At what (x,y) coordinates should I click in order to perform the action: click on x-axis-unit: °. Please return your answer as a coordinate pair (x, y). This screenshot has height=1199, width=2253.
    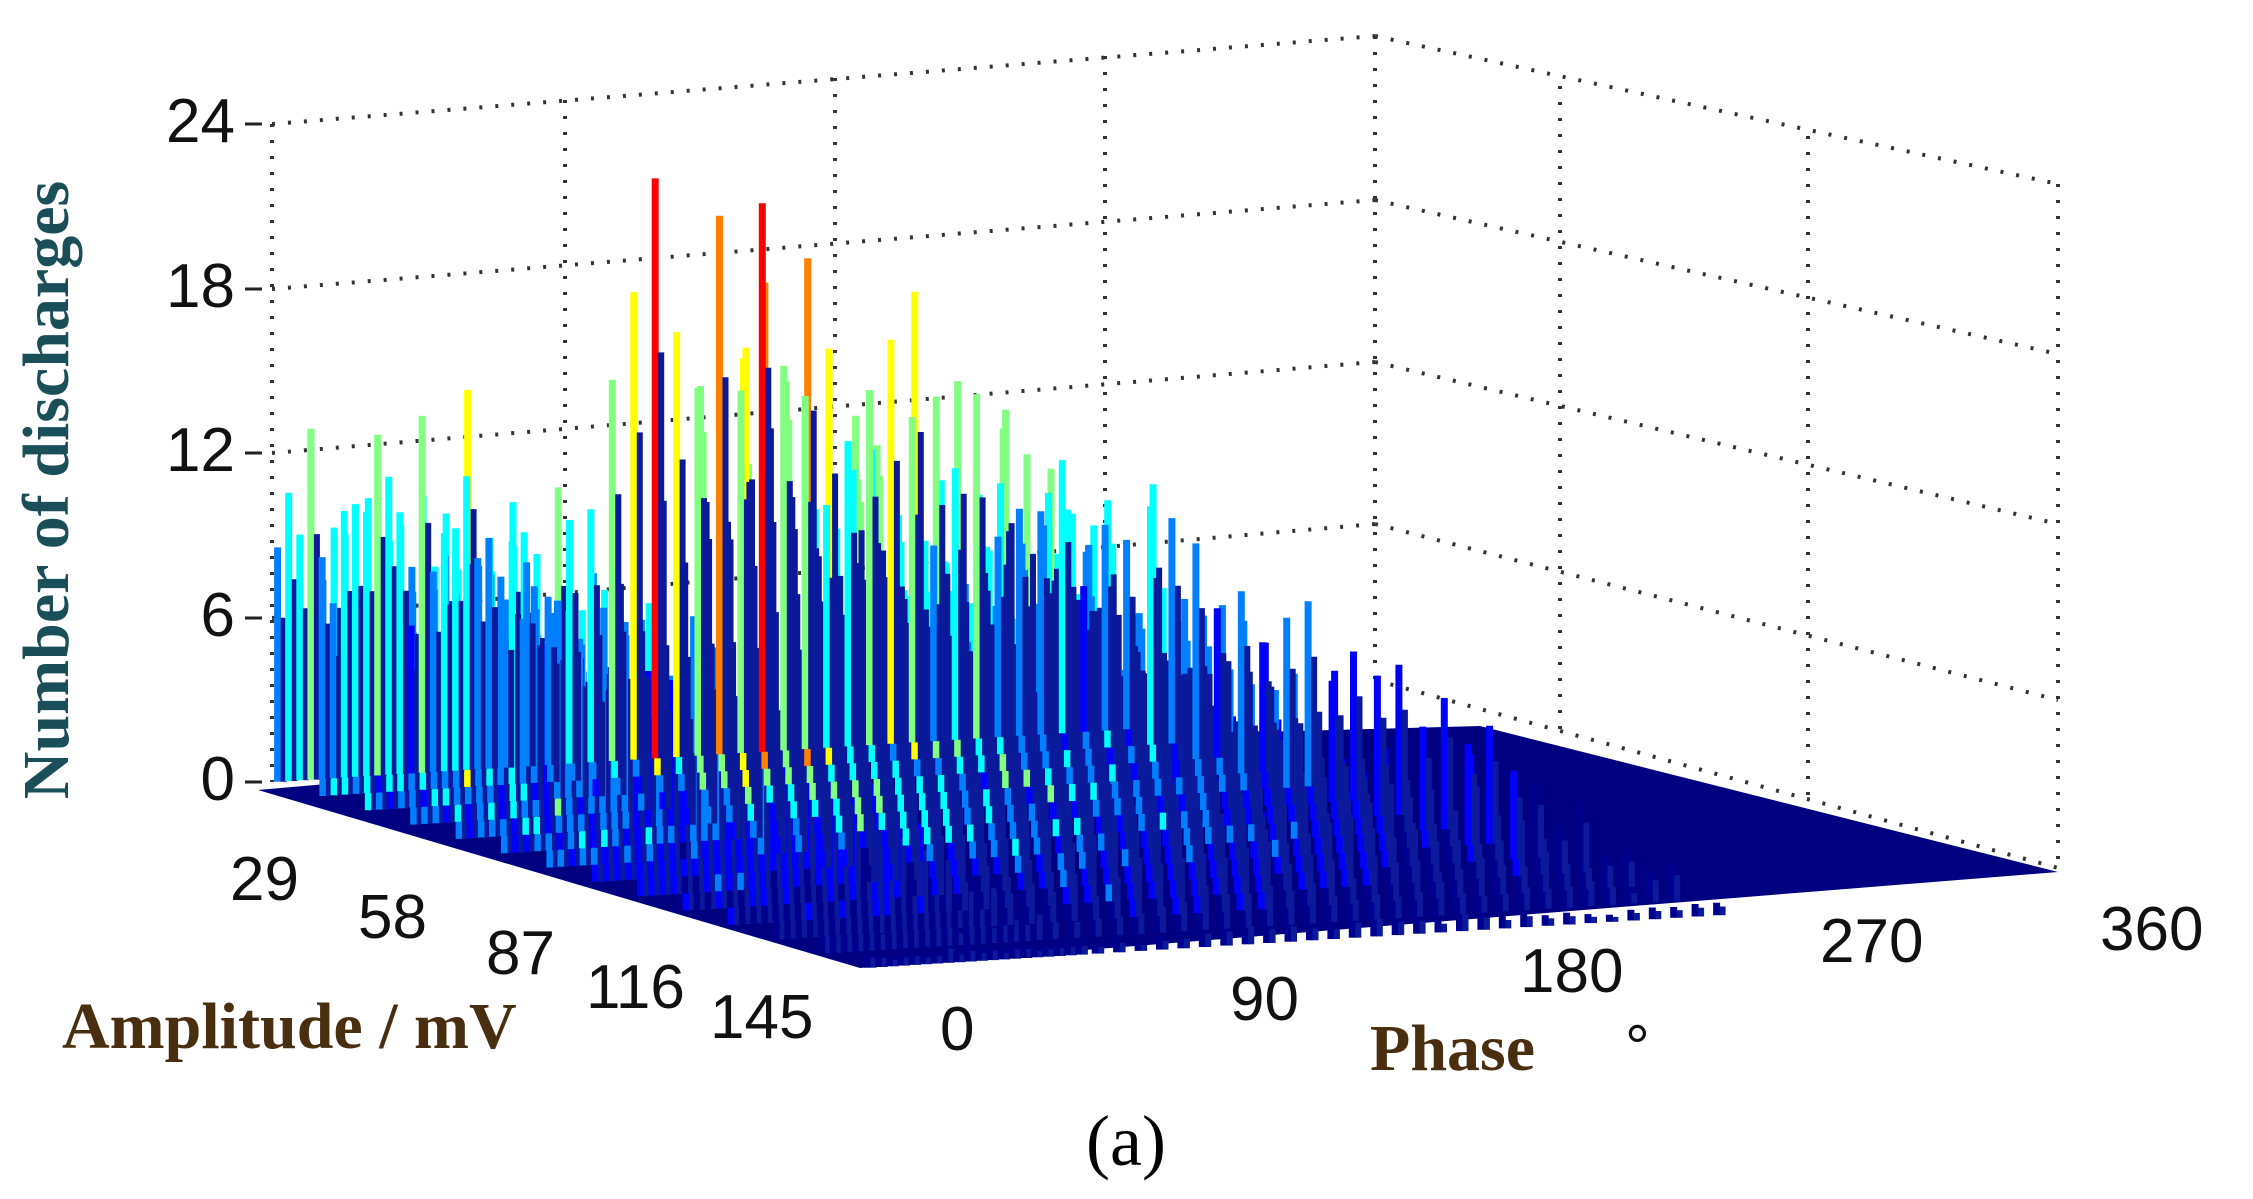
    Looking at the image, I should click on (1637, 1047).